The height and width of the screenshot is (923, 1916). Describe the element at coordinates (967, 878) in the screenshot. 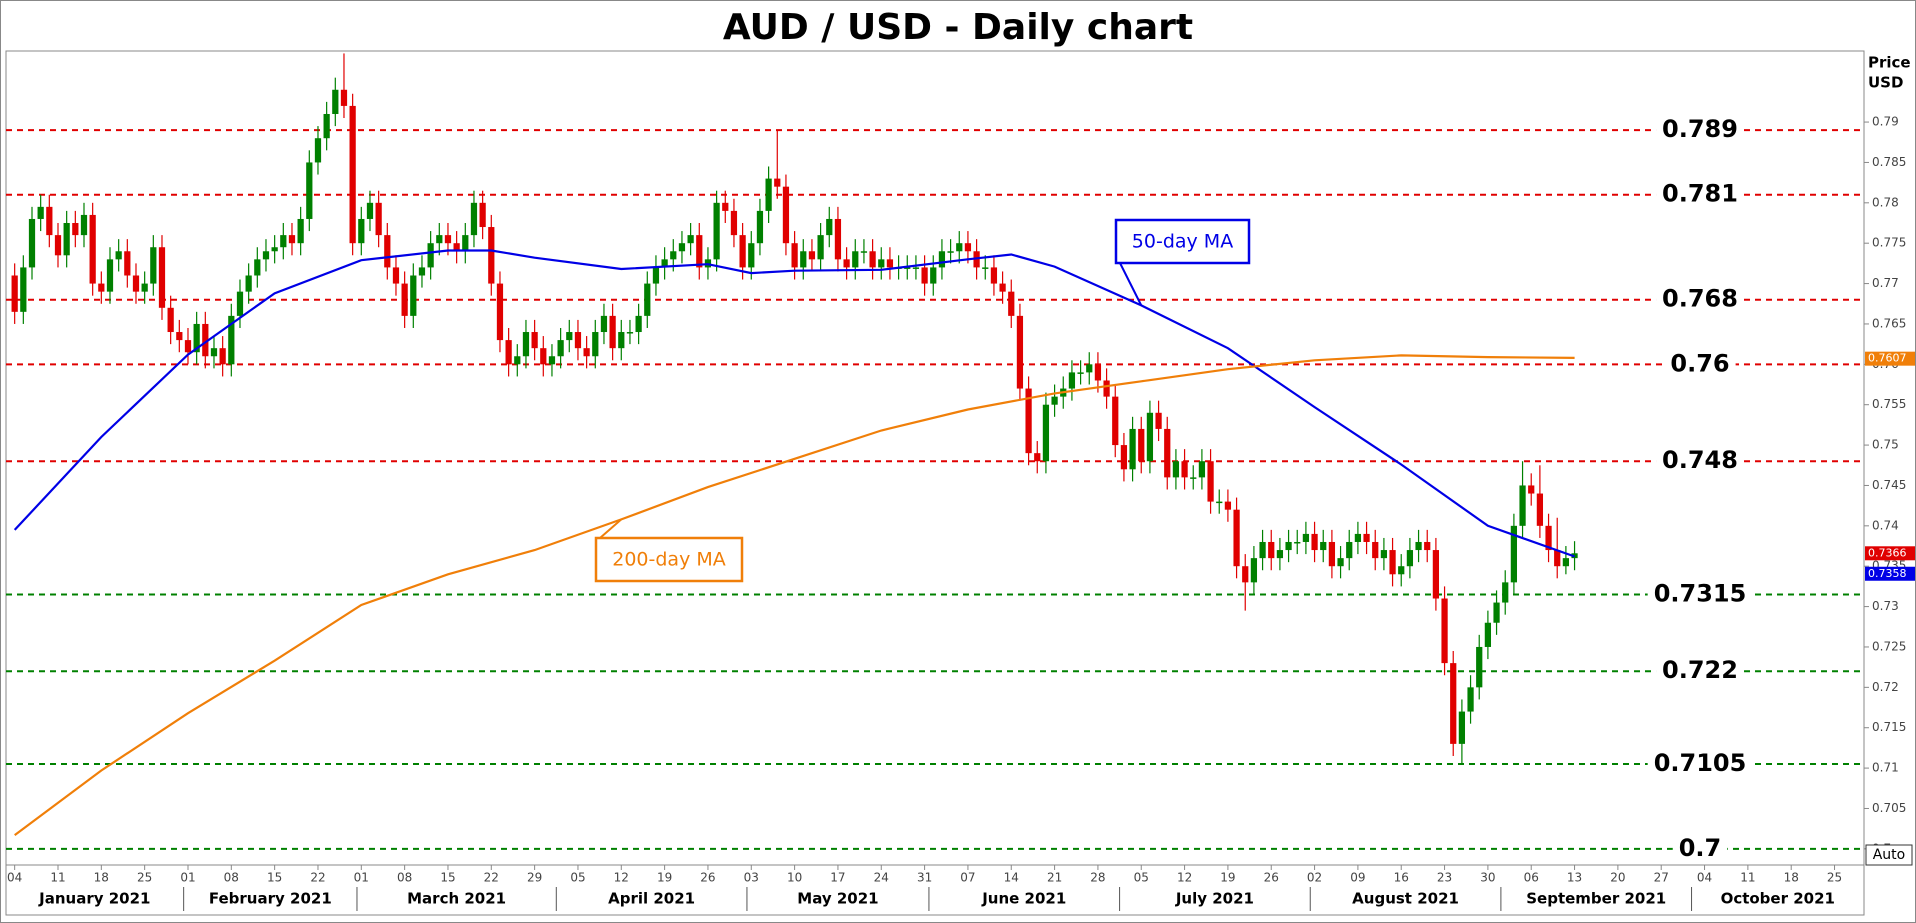

I see `x-tick-label: 07` at that location.